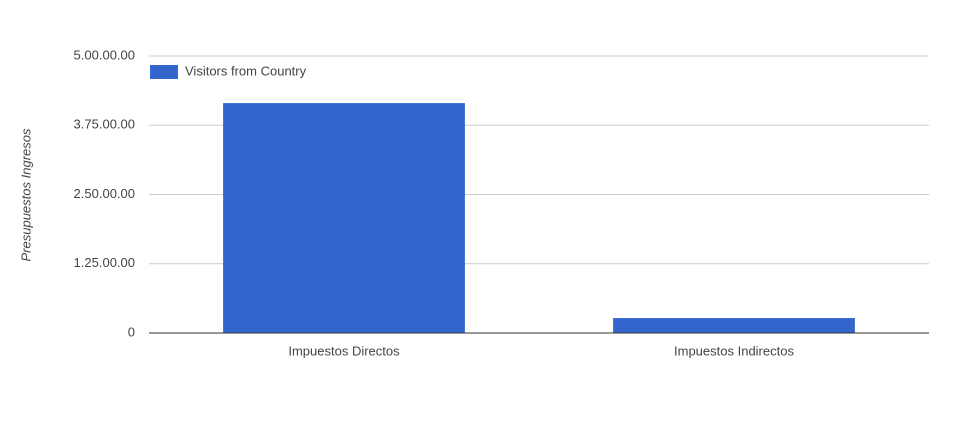 This screenshot has height=428, width=964. I want to click on x-tick-label: Impuestos Directos, so click(344, 350).